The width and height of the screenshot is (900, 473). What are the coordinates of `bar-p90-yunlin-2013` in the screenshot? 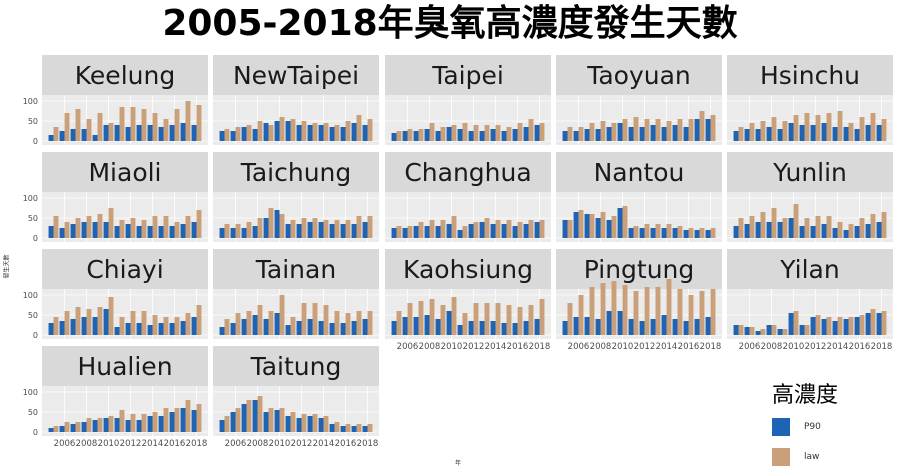 It's located at (824, 231).